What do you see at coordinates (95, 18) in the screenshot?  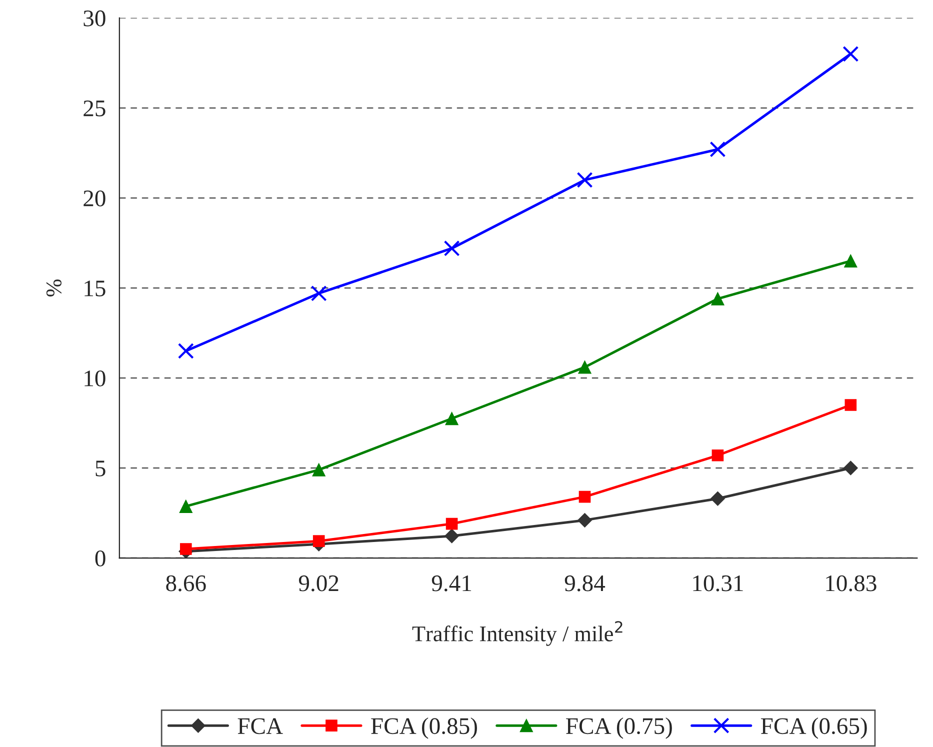 I see `y-tick-label: 30` at bounding box center [95, 18].